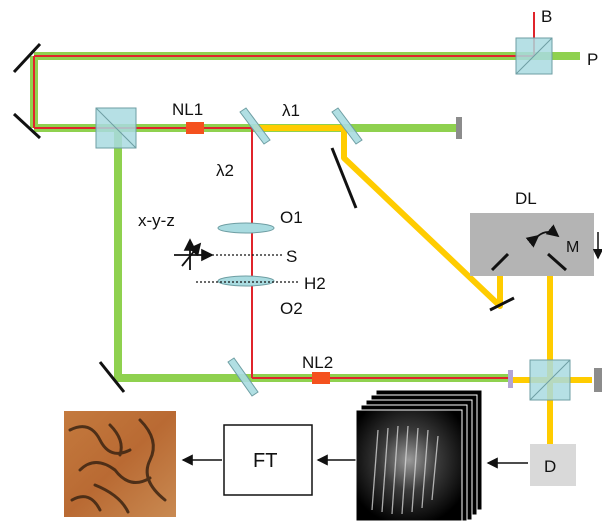 The height and width of the screenshot is (523, 602). Describe the element at coordinates (291, 308) in the screenshot. I see `label-o2: O2` at that location.